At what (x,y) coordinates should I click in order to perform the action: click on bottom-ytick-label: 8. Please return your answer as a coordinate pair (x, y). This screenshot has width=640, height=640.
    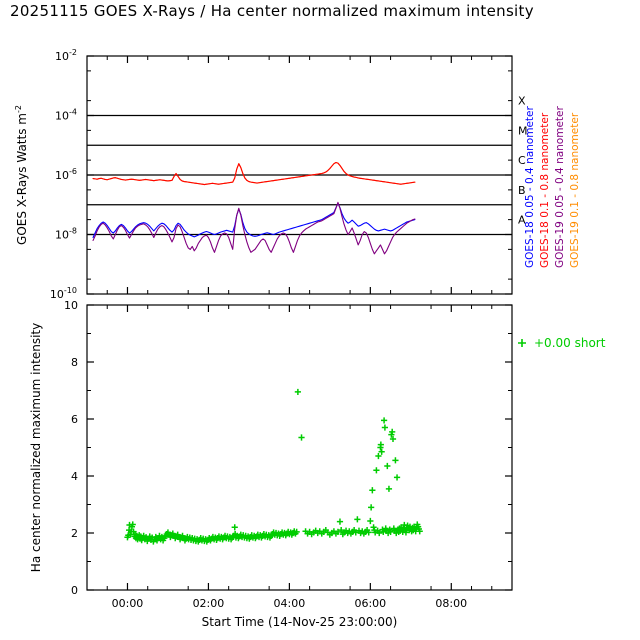
    Looking at the image, I should click on (74, 362).